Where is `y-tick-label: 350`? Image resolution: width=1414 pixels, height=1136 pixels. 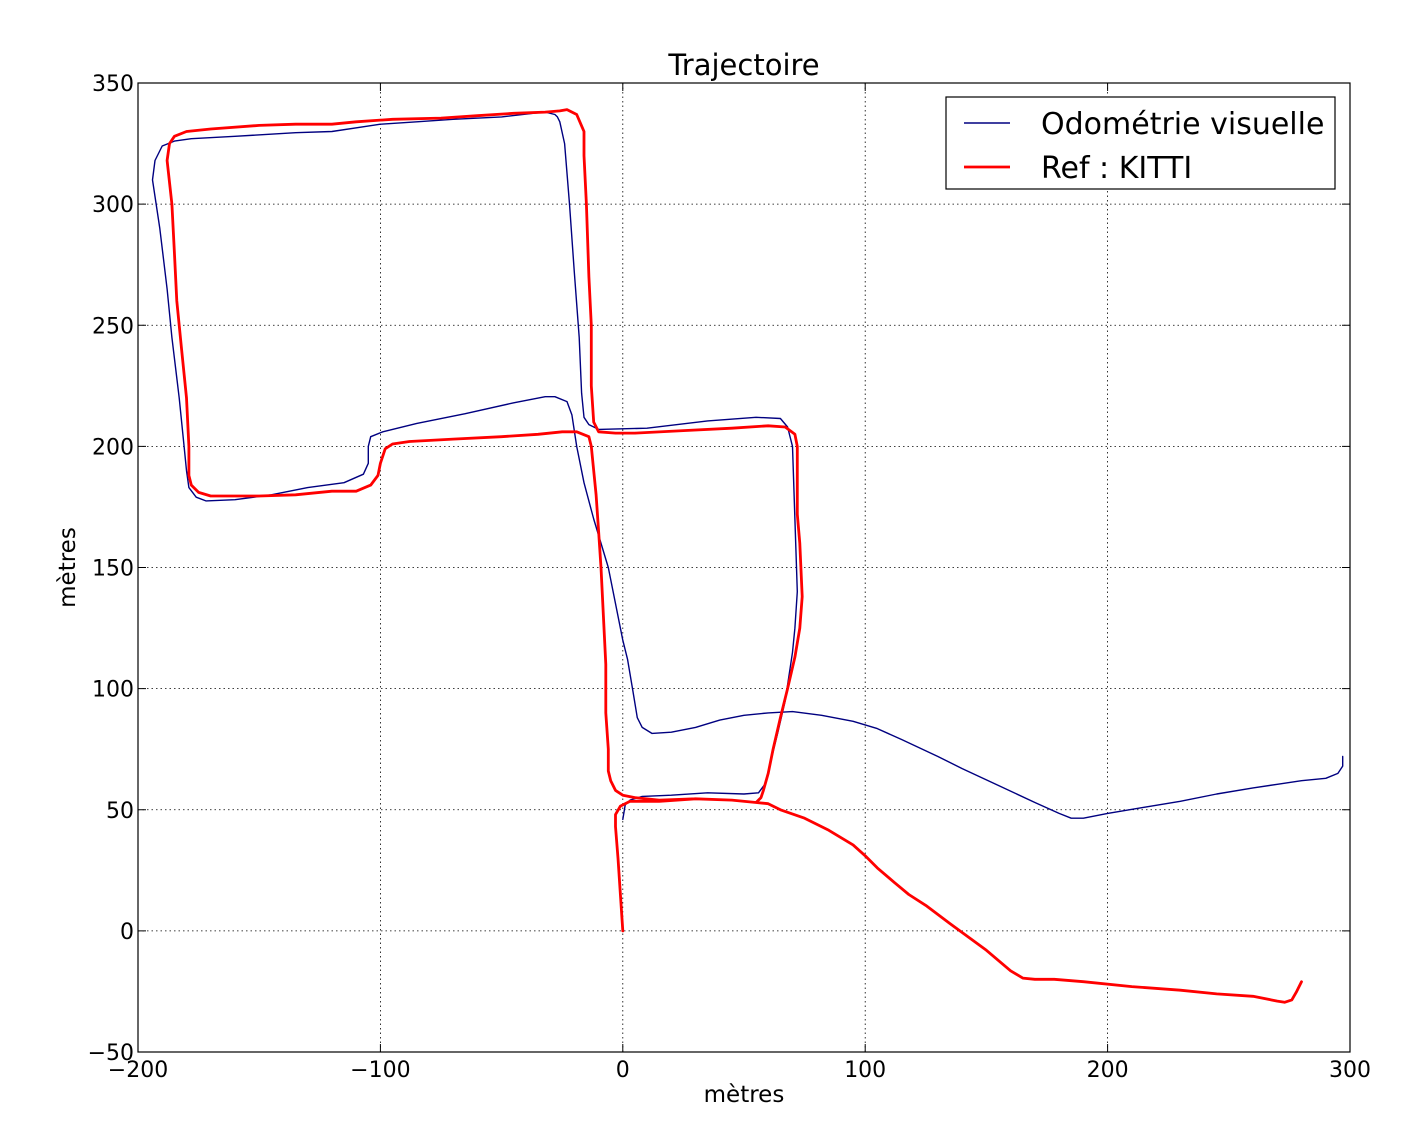
y-tick-label: 350 is located at coordinates (113, 84).